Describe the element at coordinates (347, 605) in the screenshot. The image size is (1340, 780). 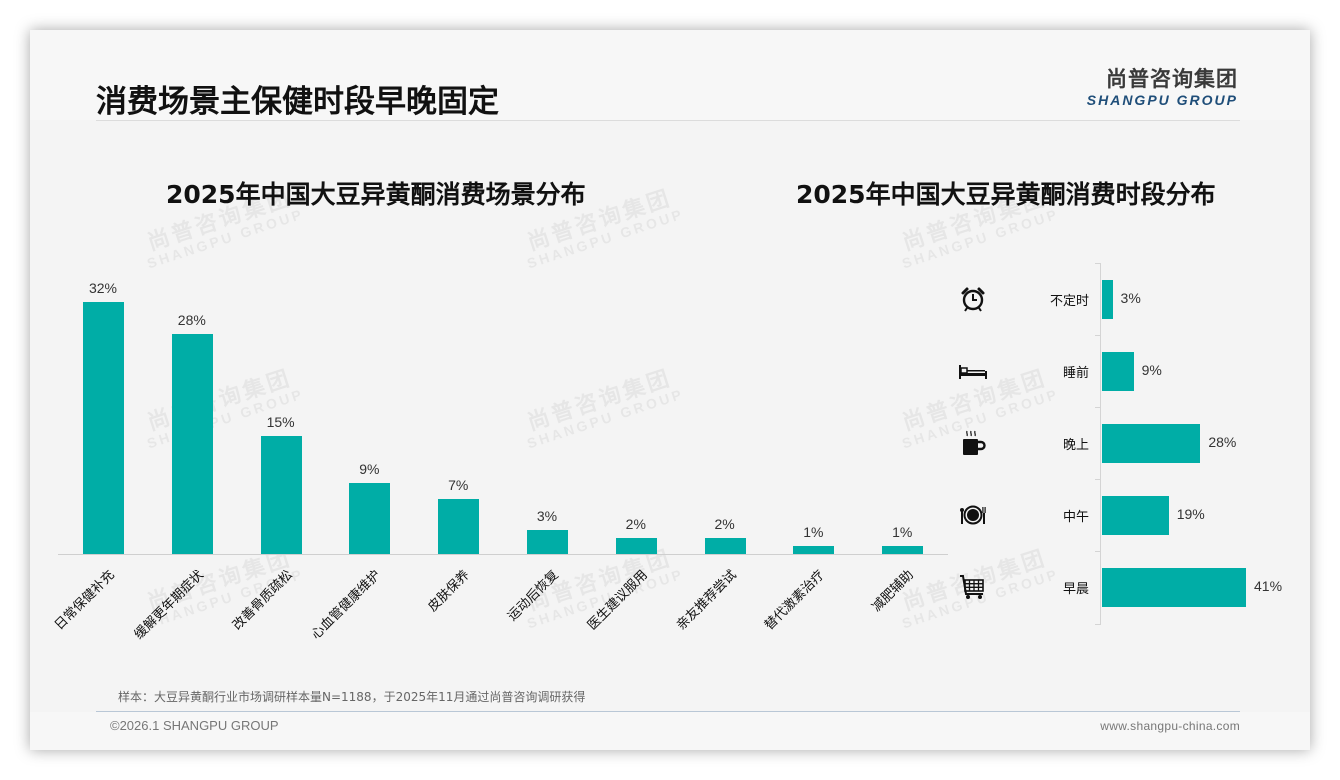
I see `x-axis-label: 心血管健康维护` at that location.